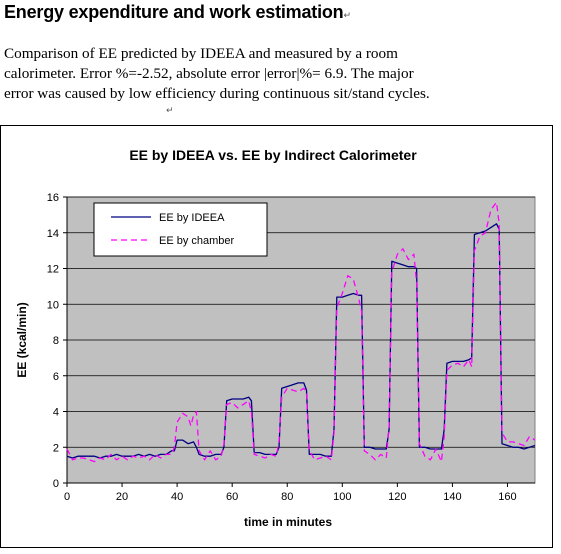 This screenshot has height=554, width=561. What do you see at coordinates (56, 341) in the screenshot?
I see `y-tick-label: 8` at bounding box center [56, 341].